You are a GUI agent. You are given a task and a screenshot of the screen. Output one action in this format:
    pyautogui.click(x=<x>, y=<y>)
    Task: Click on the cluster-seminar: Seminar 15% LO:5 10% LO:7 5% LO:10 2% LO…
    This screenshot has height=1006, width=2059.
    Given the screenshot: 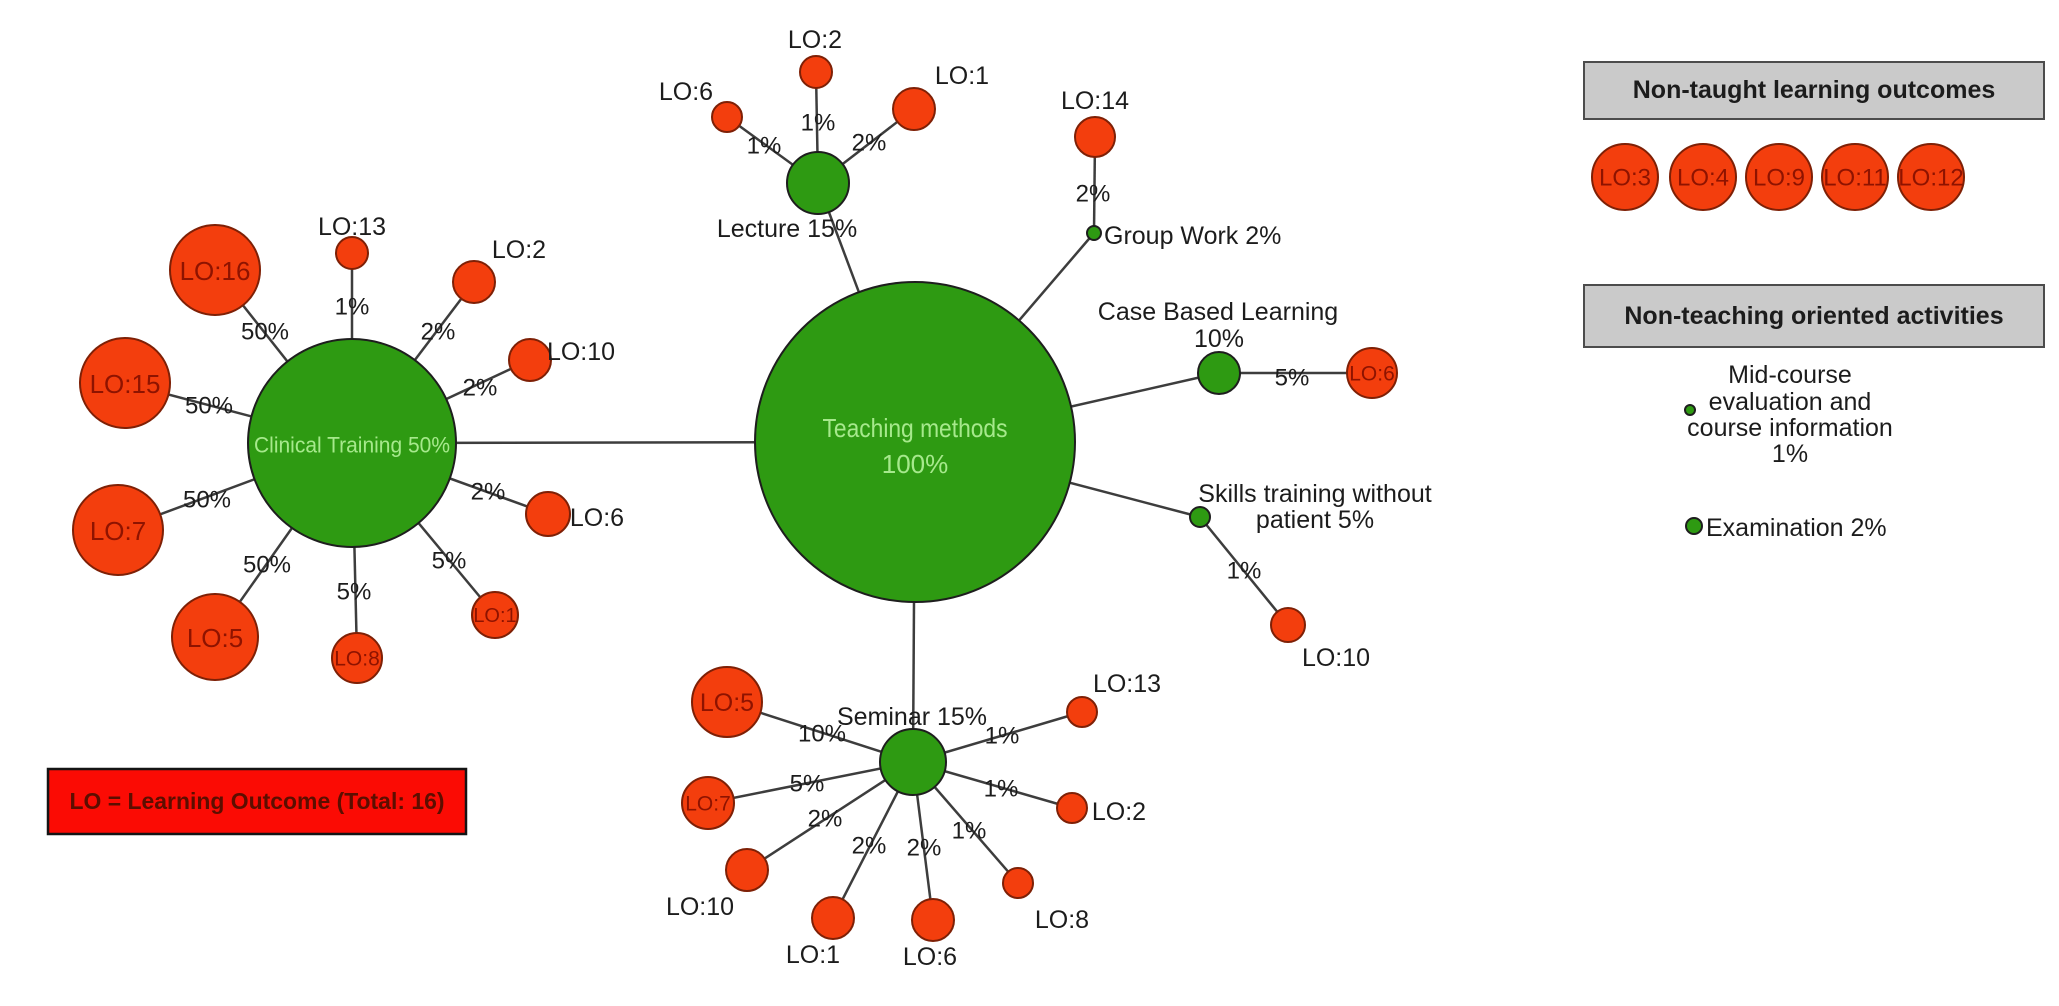 What is the action you would take?
    pyautogui.click(x=913, y=818)
    